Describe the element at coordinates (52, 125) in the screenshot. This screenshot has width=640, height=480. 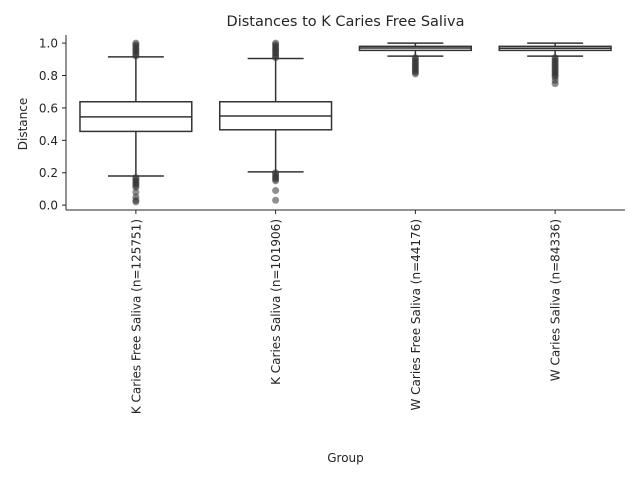
I see `y-axis-ticks: 0.0 0.2 0.4 0.6 0.8 1.0` at that location.